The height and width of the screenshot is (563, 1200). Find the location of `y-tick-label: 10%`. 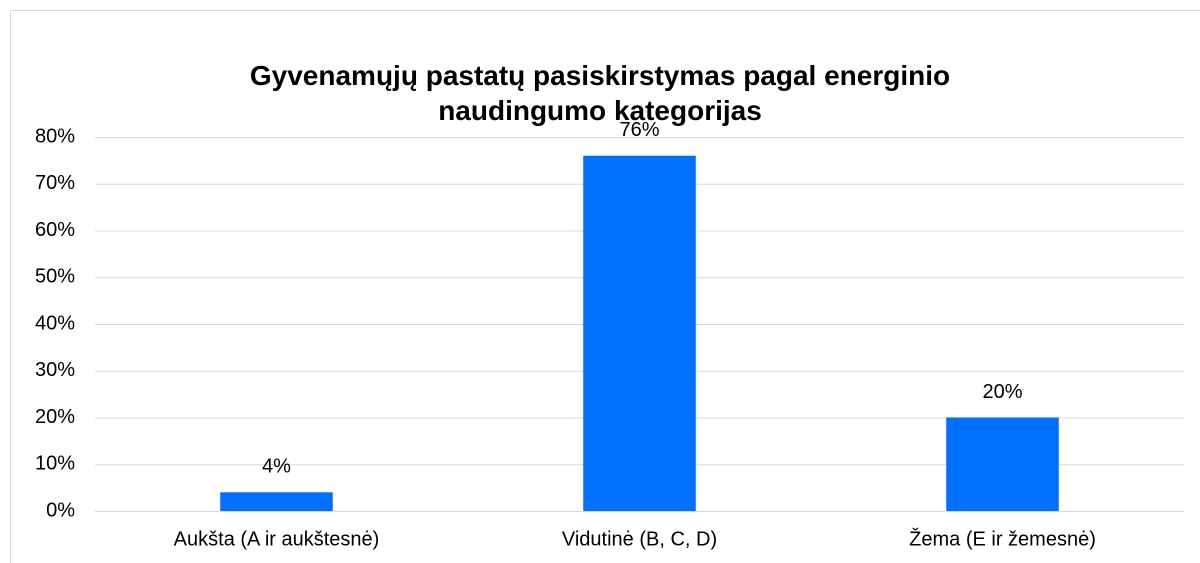

y-tick-label: 10% is located at coordinates (55, 464).